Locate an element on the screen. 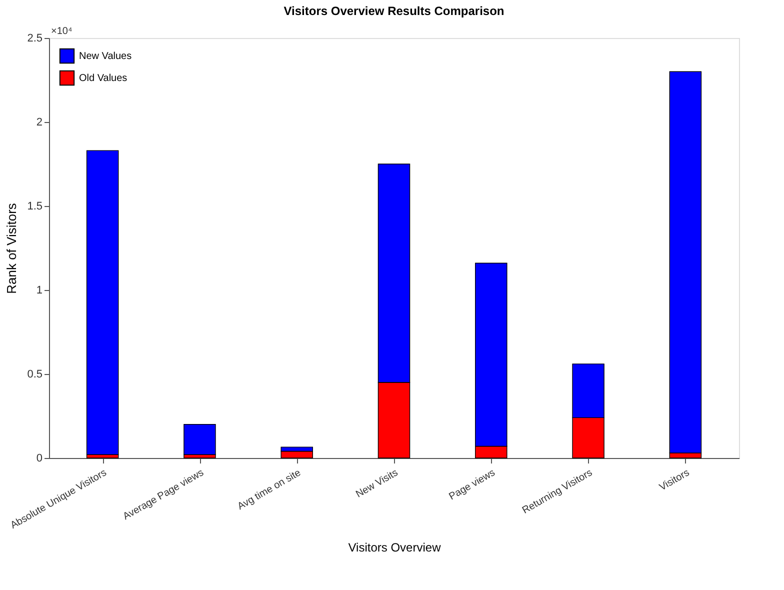 The image size is (784, 590). x-tick-label: Avg time on site is located at coordinates (270, 490).